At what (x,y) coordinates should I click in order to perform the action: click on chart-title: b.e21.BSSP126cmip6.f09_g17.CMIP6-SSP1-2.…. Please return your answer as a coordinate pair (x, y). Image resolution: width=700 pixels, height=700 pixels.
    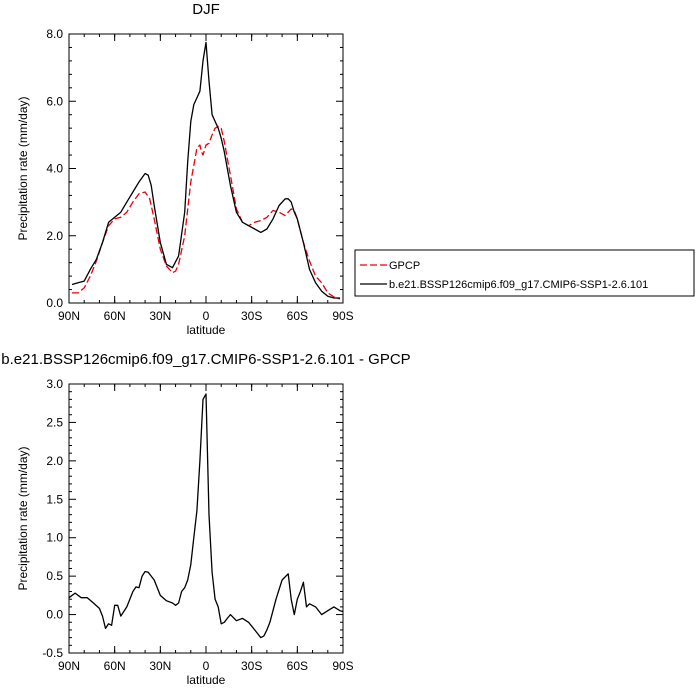
    Looking at the image, I should click on (205, 359).